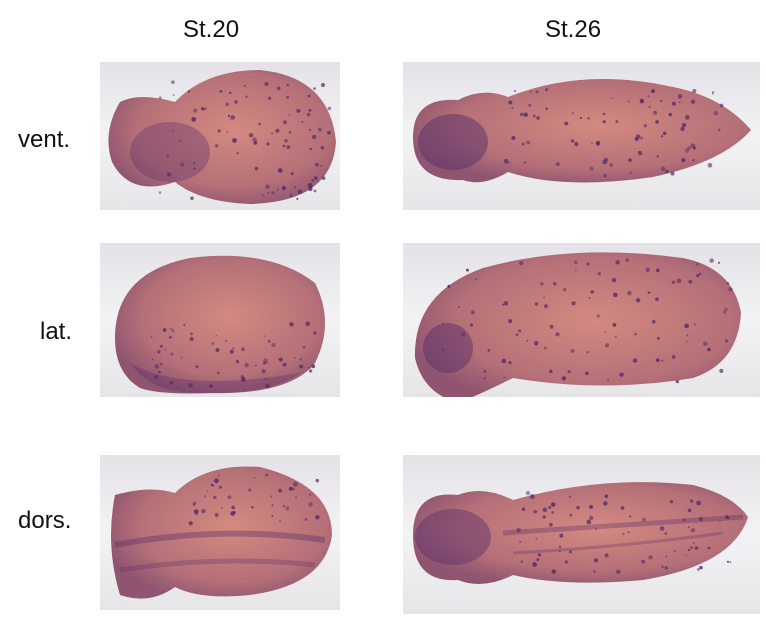  Describe the element at coordinates (56, 331) in the screenshot. I see `row-label-lateral: lat.` at that location.